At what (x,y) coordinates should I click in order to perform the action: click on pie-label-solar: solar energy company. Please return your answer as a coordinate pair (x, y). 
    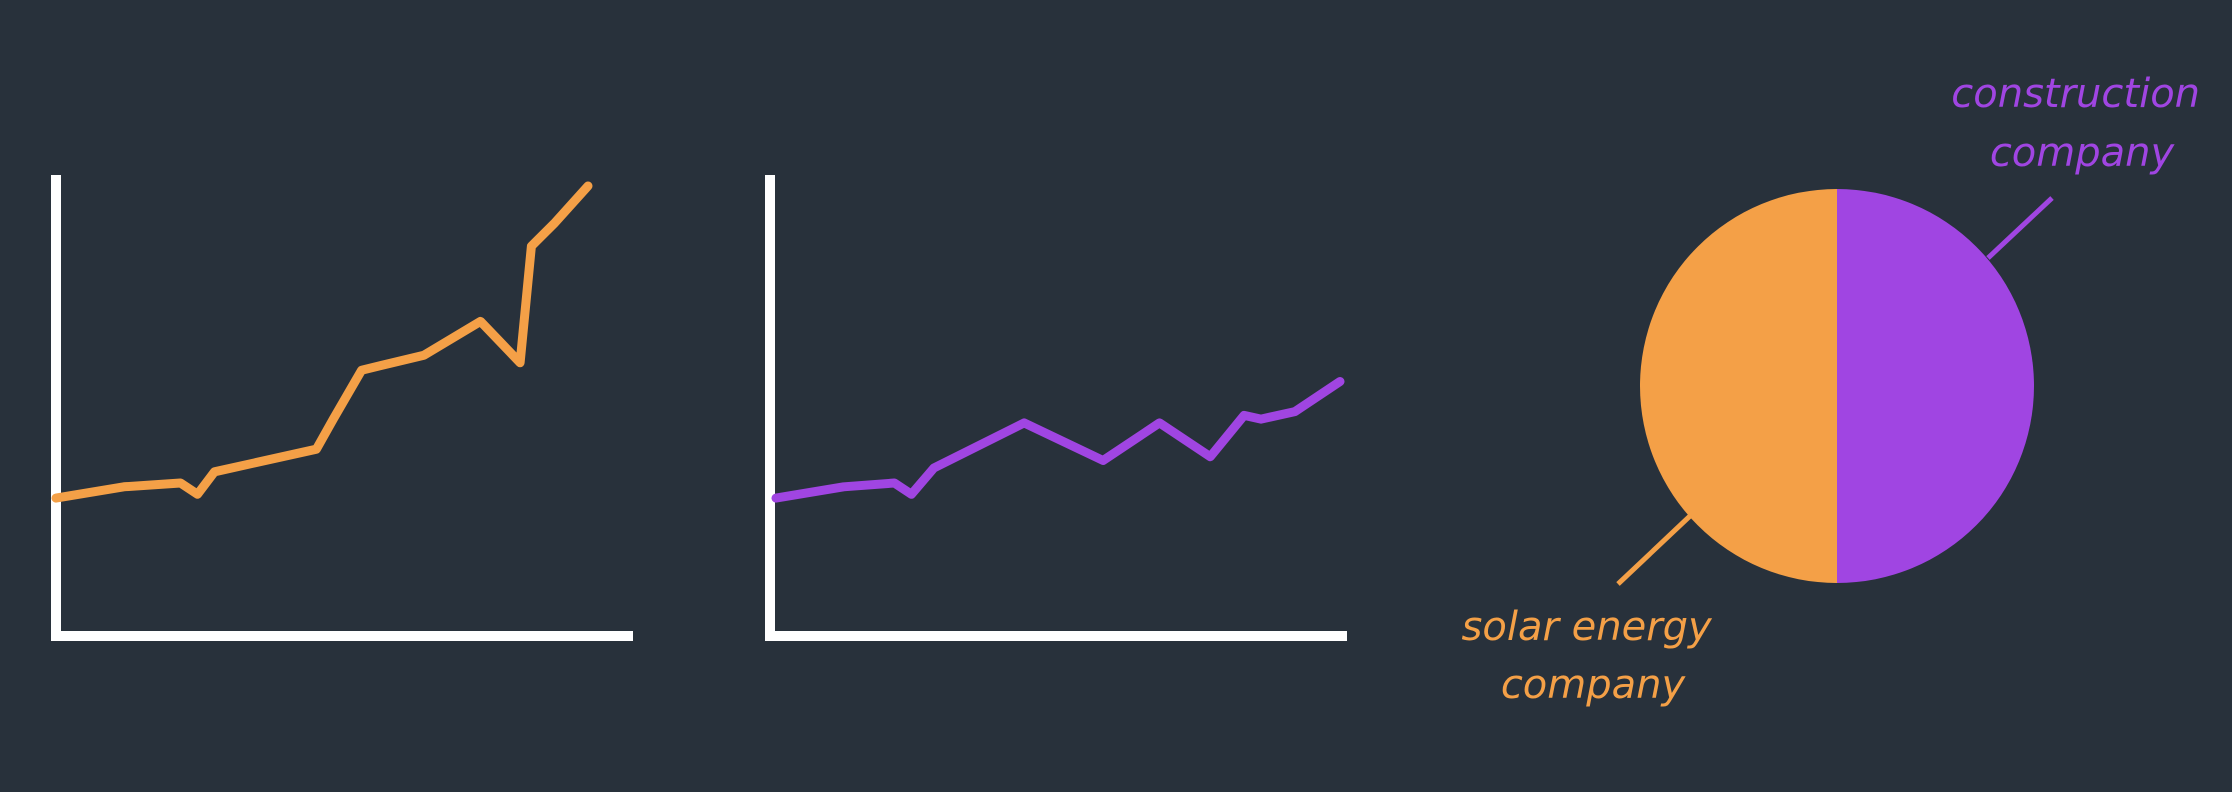
    Looking at the image, I should click on (1593, 656).